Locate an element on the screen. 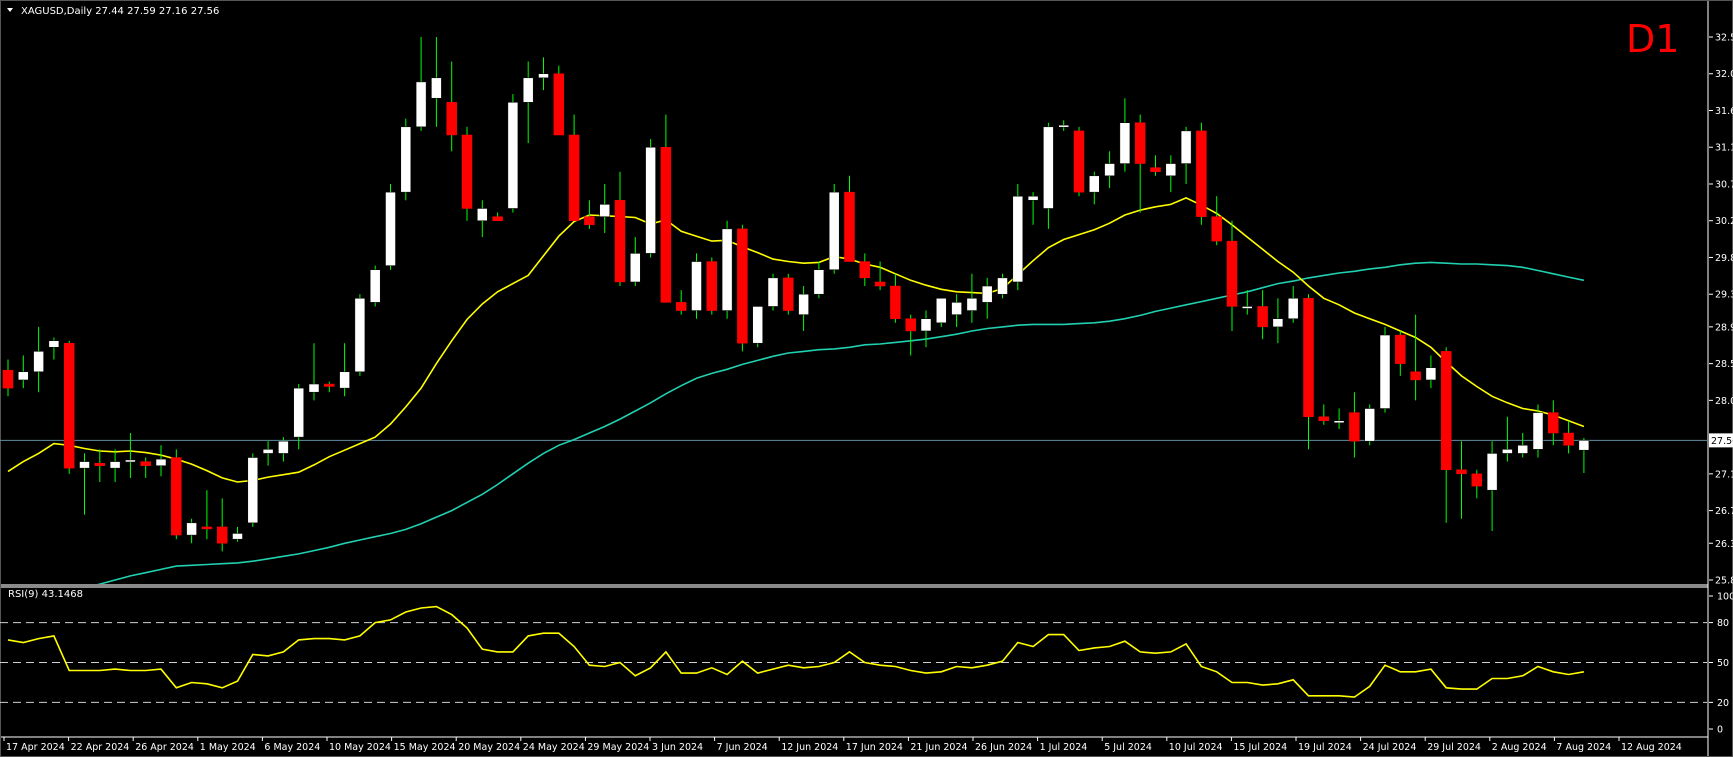 This screenshot has width=1733, height=757. date-tick-label: 17 Apr 2024 is located at coordinates (35, 747).